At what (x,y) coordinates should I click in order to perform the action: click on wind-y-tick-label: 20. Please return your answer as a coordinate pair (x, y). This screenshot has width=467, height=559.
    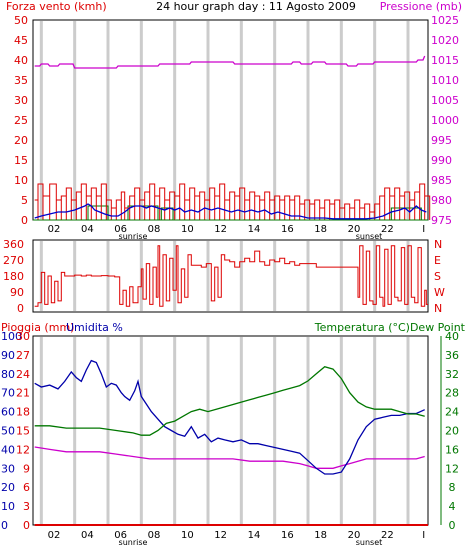
    Looking at the image, I should click on (21, 140).